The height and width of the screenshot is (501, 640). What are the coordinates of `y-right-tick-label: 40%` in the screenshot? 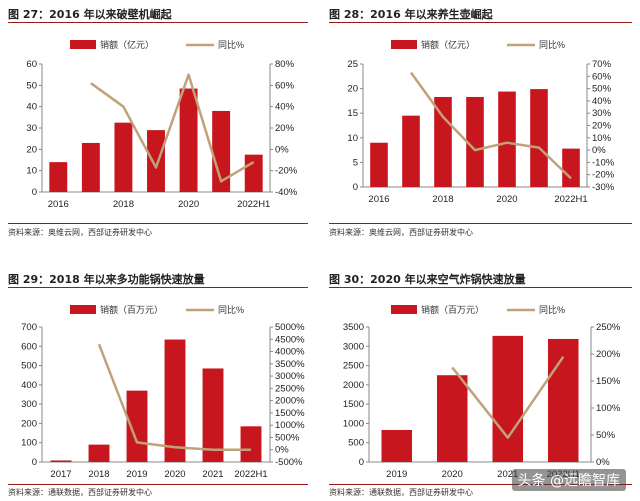 It's located at (602, 101).